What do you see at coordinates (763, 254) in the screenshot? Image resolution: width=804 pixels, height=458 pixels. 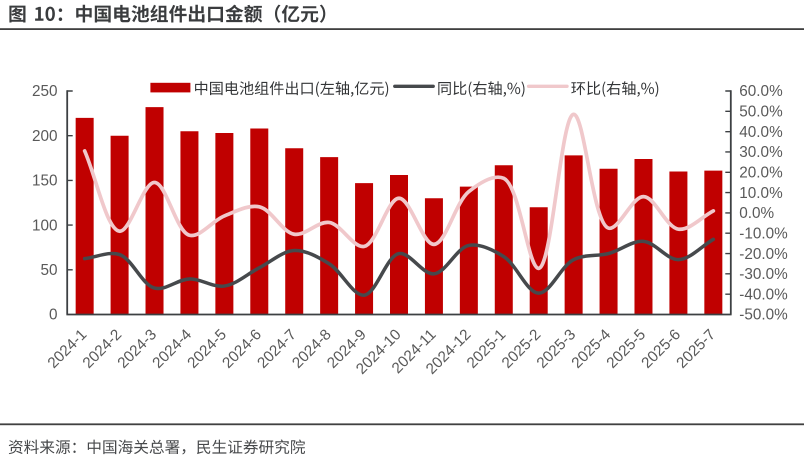 I see `svg-text: -20.0%` at bounding box center [763, 254].